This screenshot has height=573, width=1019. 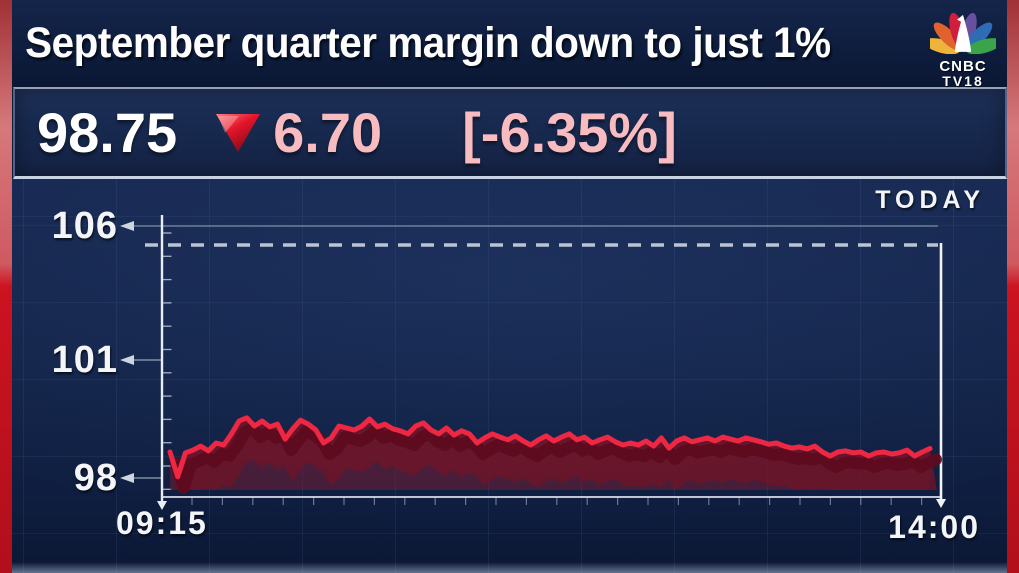 What do you see at coordinates (428, 43) in the screenshot?
I see `headline: September quarter margin down to just 1%` at bounding box center [428, 43].